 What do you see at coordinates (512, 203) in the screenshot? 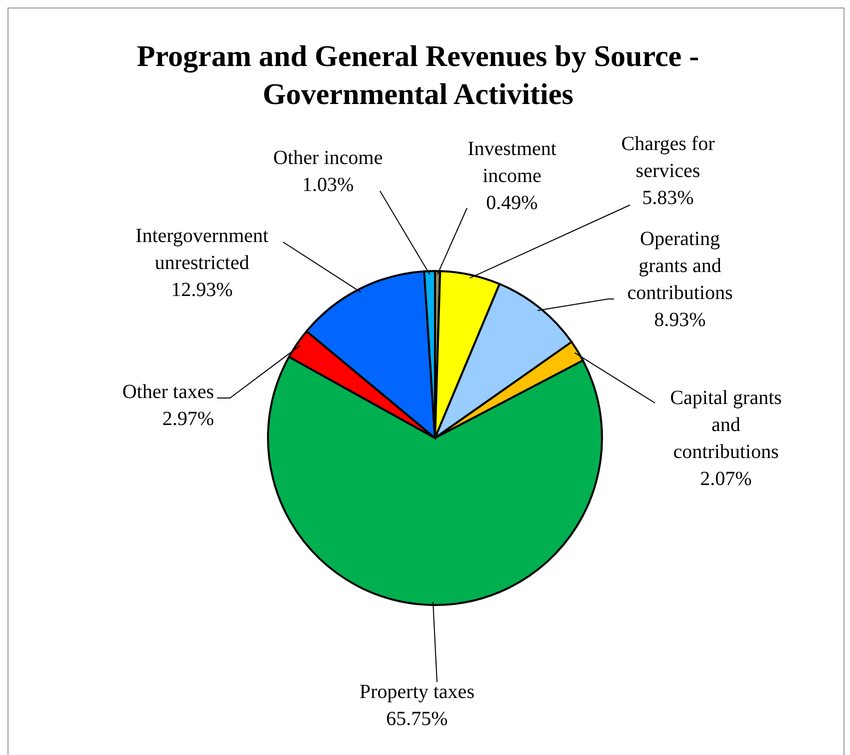
I see `data-label: 0.49%` at bounding box center [512, 203].